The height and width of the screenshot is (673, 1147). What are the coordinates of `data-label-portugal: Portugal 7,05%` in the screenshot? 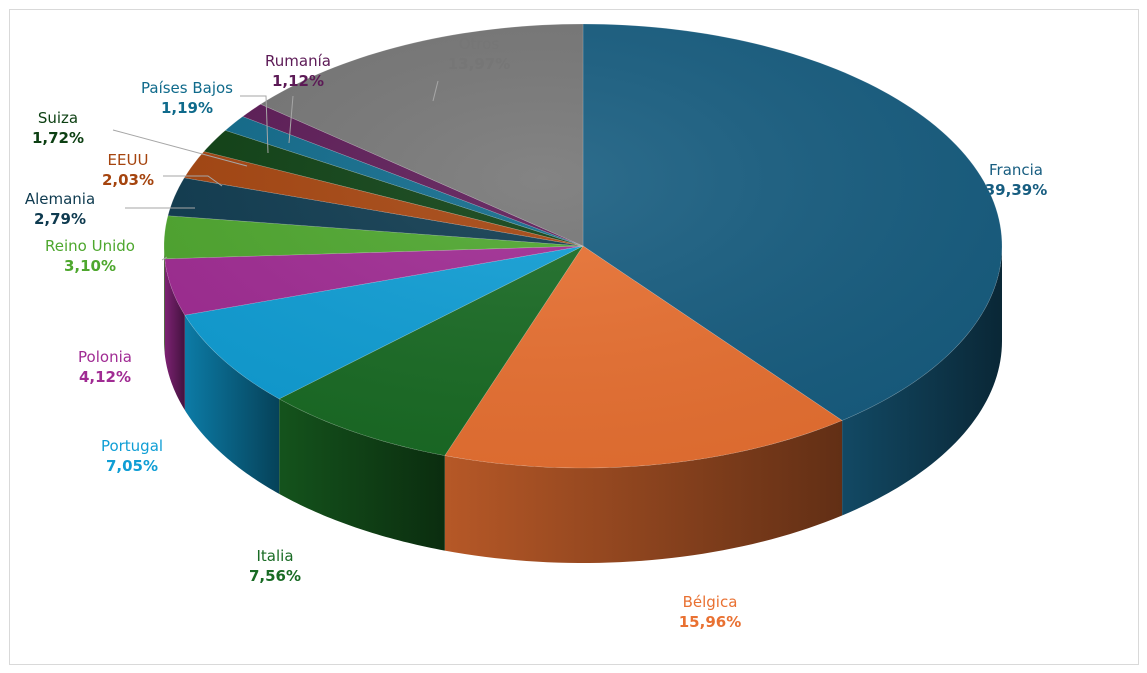 It's located at (132, 456).